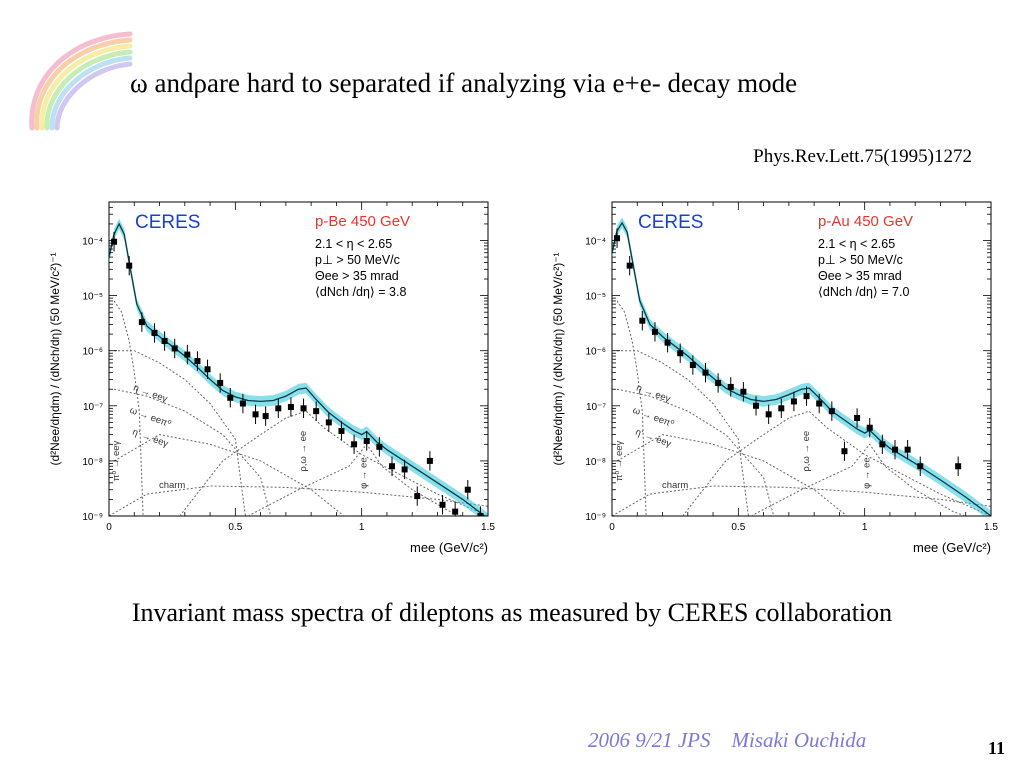 The height and width of the screenshot is (768, 1024). What do you see at coordinates (727, 740) in the screenshot?
I see `slide-footer: 2006 9/21 JPS Misaki Ouchida` at bounding box center [727, 740].